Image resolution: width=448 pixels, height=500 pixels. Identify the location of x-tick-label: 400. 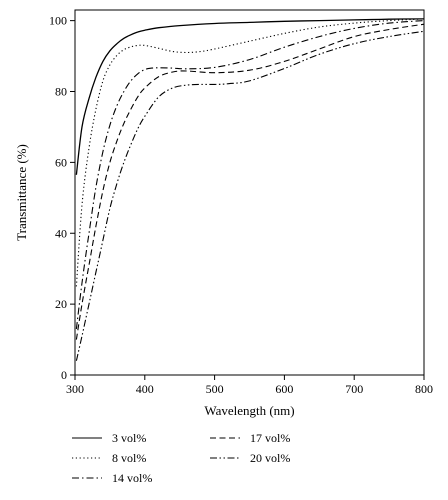
(145, 389).